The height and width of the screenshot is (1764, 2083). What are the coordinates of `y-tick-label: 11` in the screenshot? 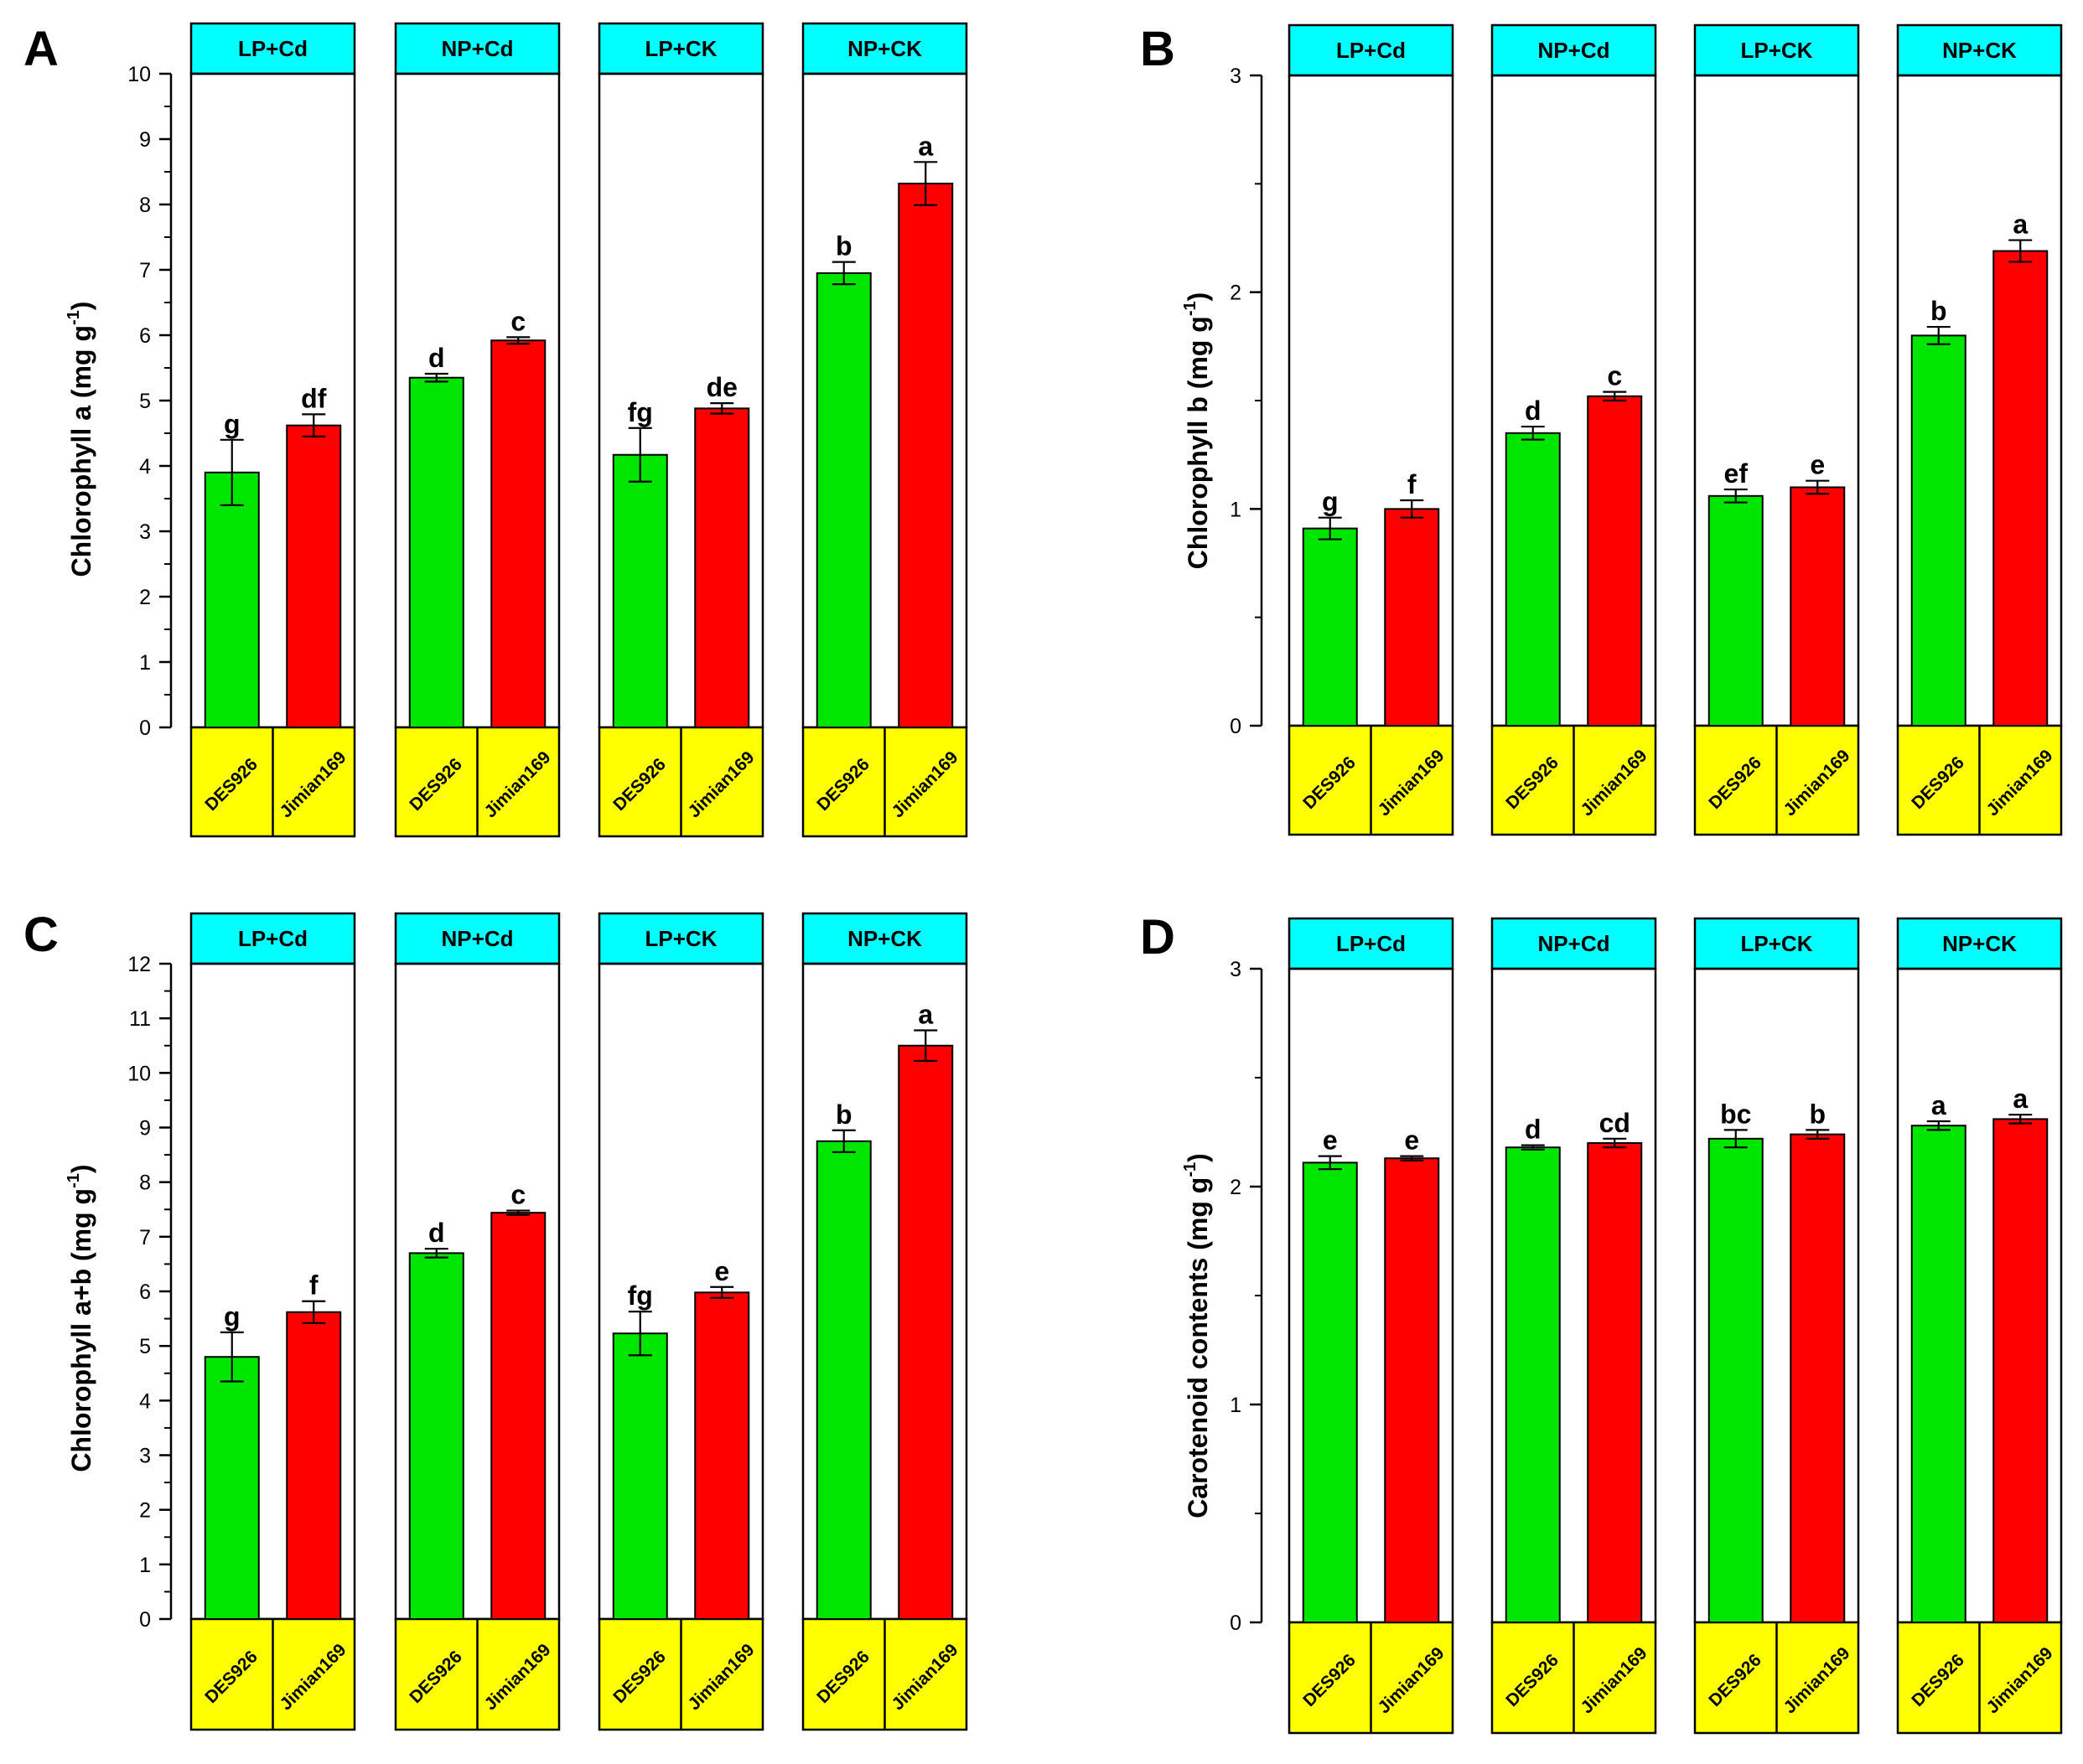 It's located at (140, 1019).